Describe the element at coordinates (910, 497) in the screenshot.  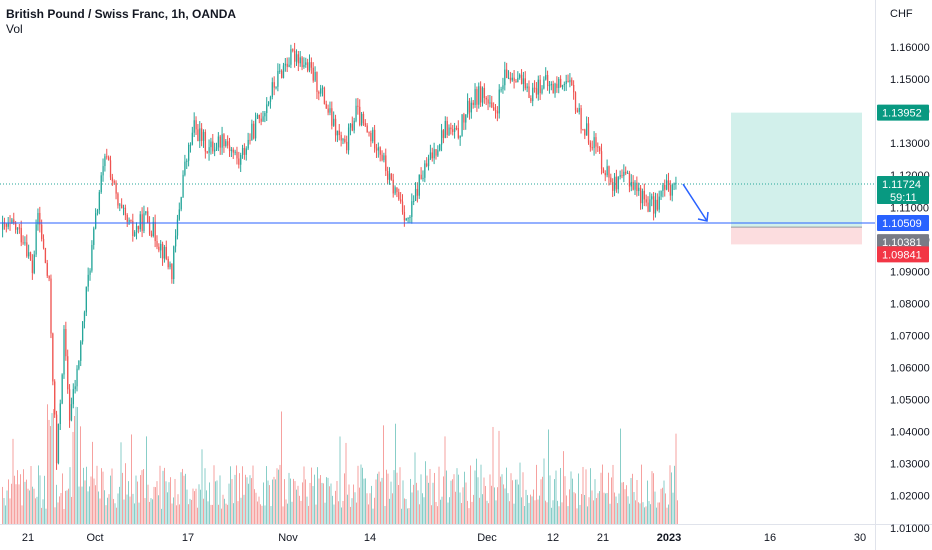
I see `y-tick-label: 1.02000` at that location.